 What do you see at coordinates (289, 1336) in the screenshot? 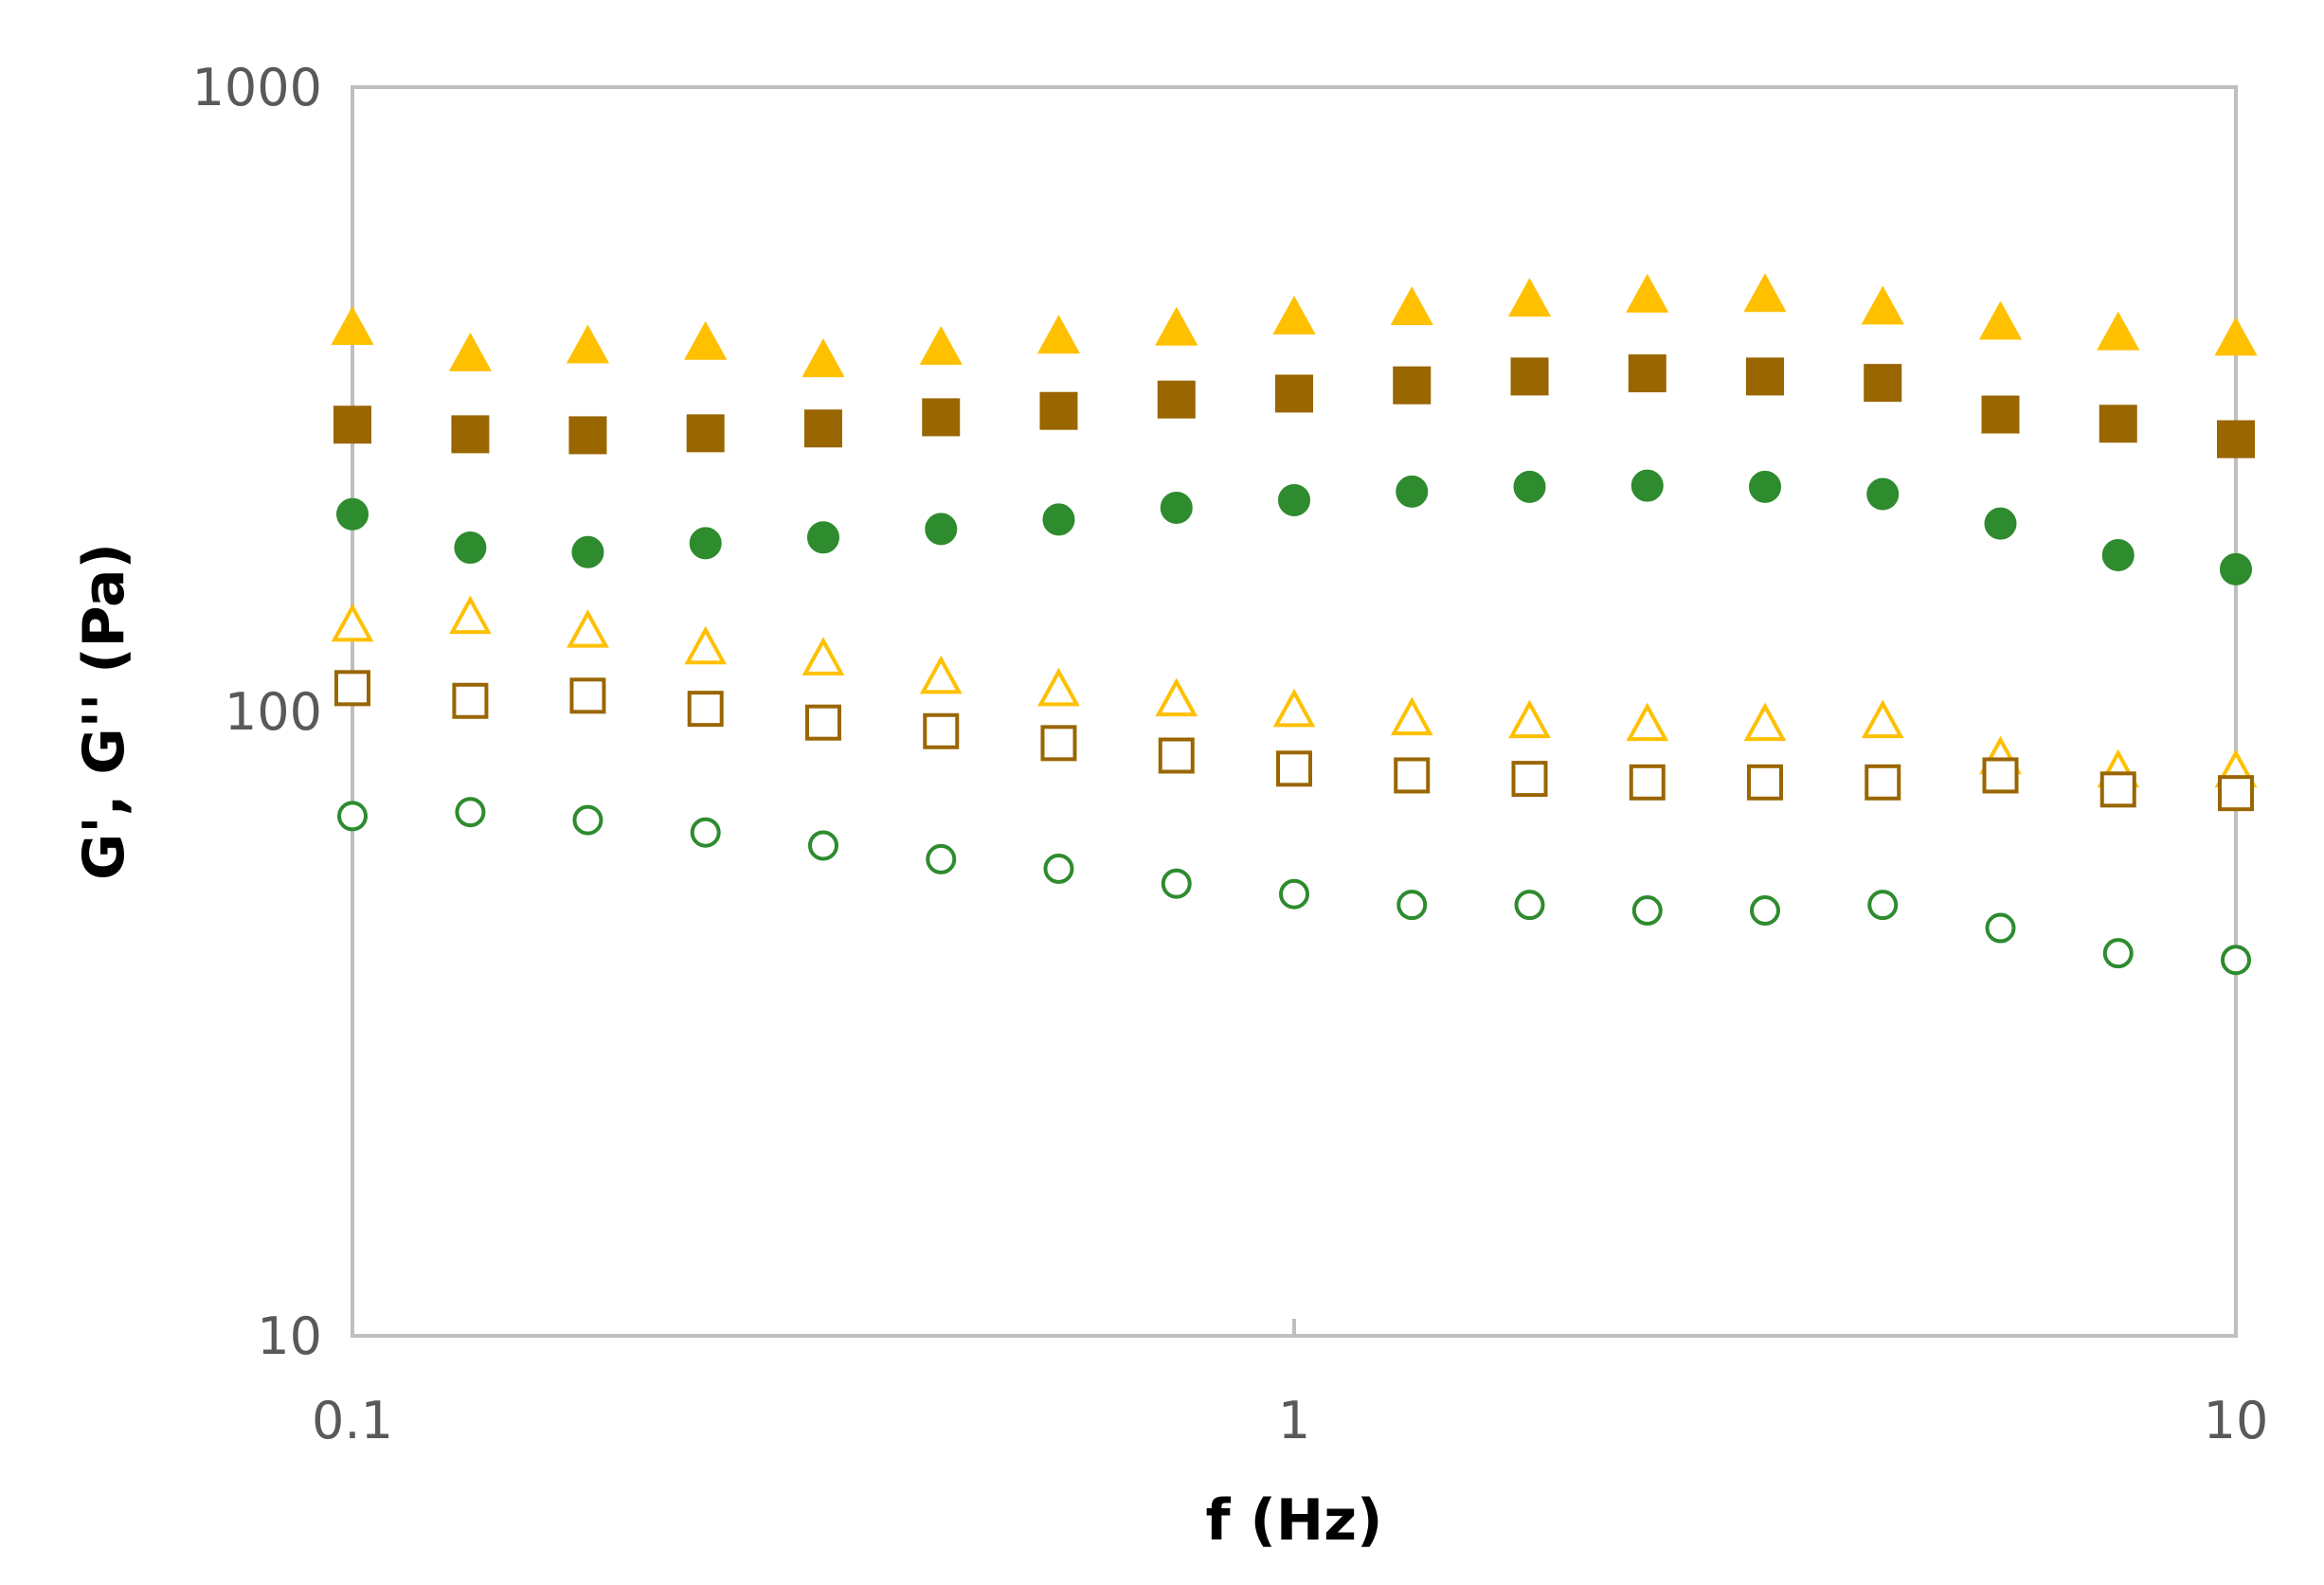
I see `y-tick-label-10: 10` at bounding box center [289, 1336].